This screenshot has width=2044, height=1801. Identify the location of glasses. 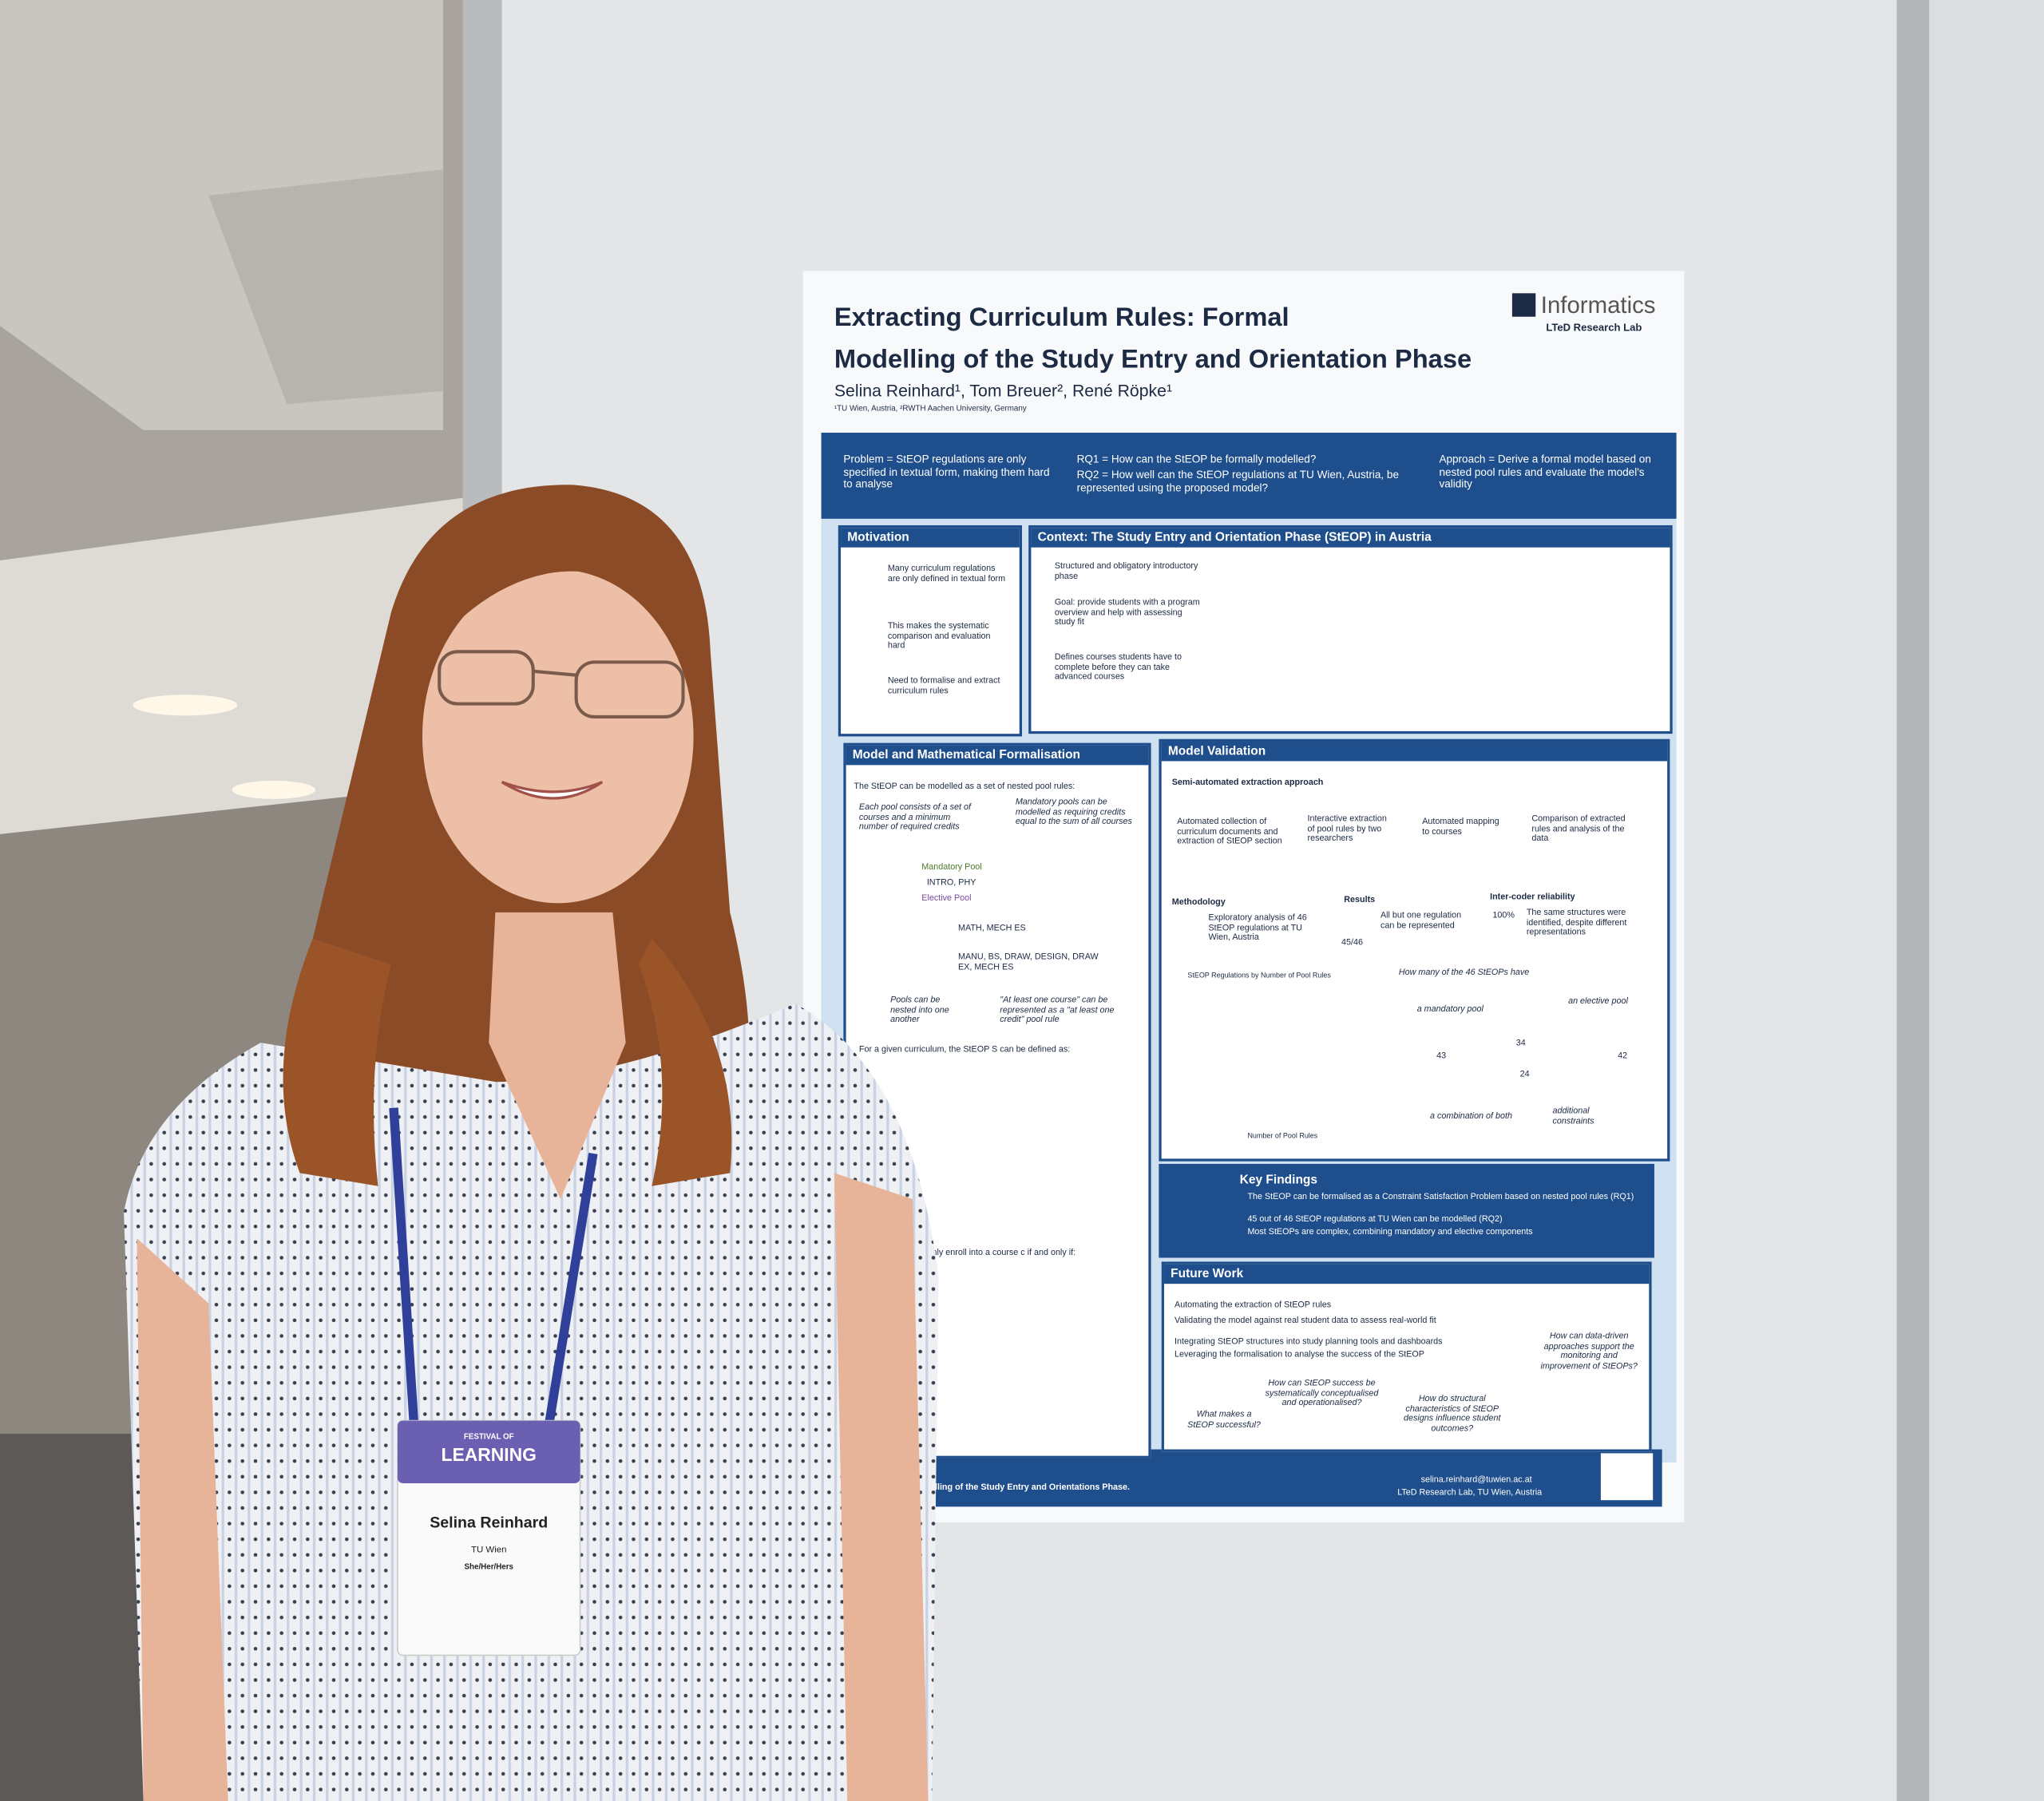
(561, 684).